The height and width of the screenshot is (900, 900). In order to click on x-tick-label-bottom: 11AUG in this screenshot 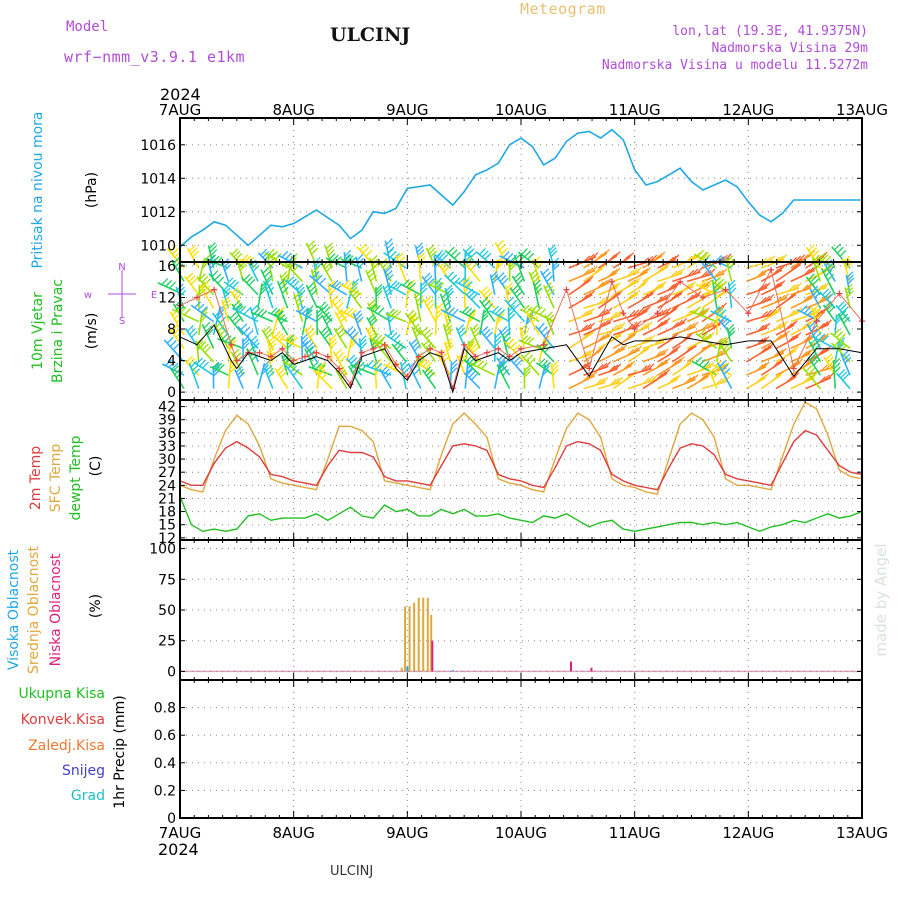, I will do `click(635, 833)`.